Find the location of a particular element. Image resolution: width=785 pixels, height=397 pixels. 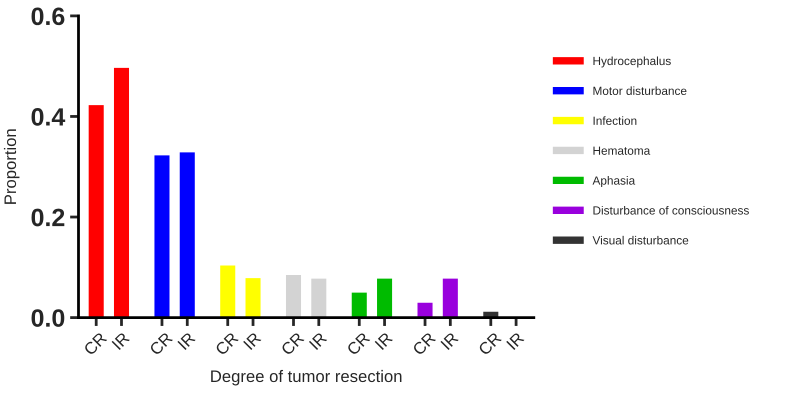

legend-label: Disturbance of consciousness is located at coordinates (671, 210).